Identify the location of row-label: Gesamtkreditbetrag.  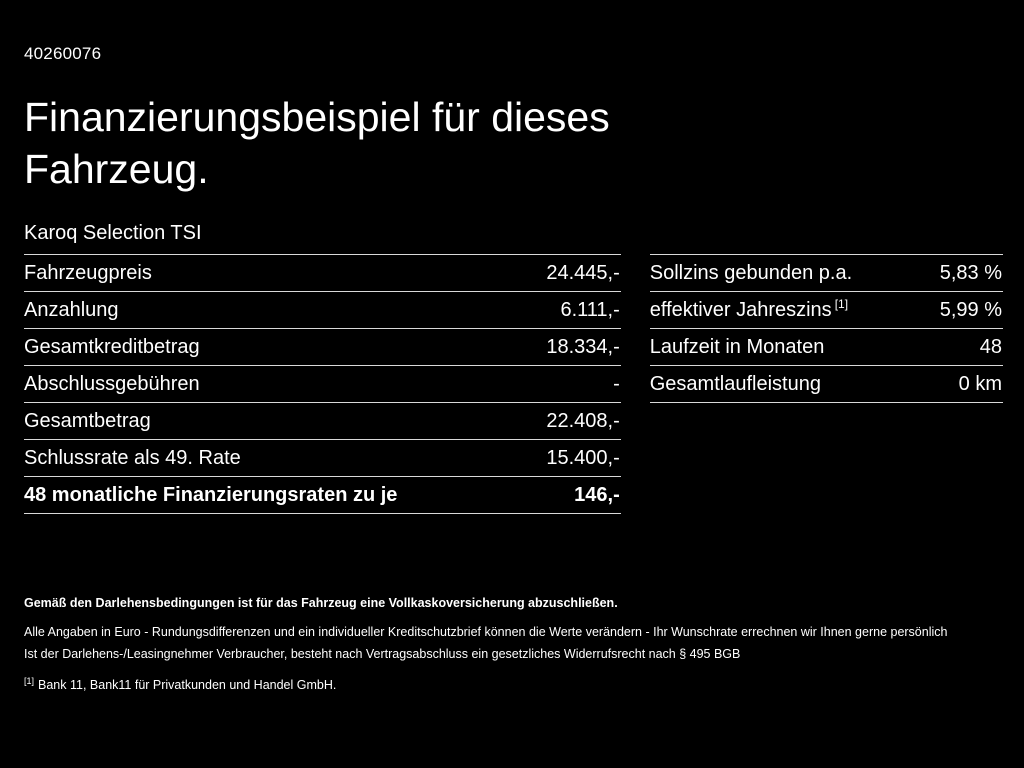
(112, 347).